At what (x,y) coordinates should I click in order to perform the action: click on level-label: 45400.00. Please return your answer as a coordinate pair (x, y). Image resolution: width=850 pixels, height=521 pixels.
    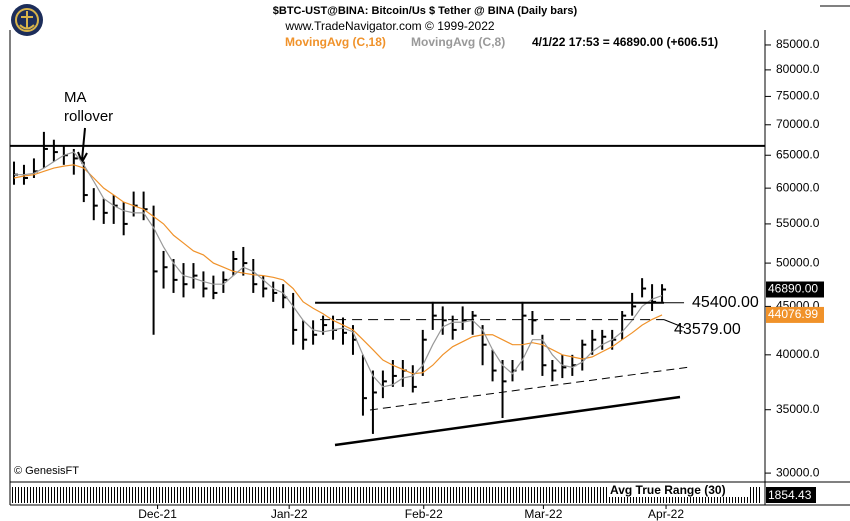
    Looking at the image, I should click on (725, 302).